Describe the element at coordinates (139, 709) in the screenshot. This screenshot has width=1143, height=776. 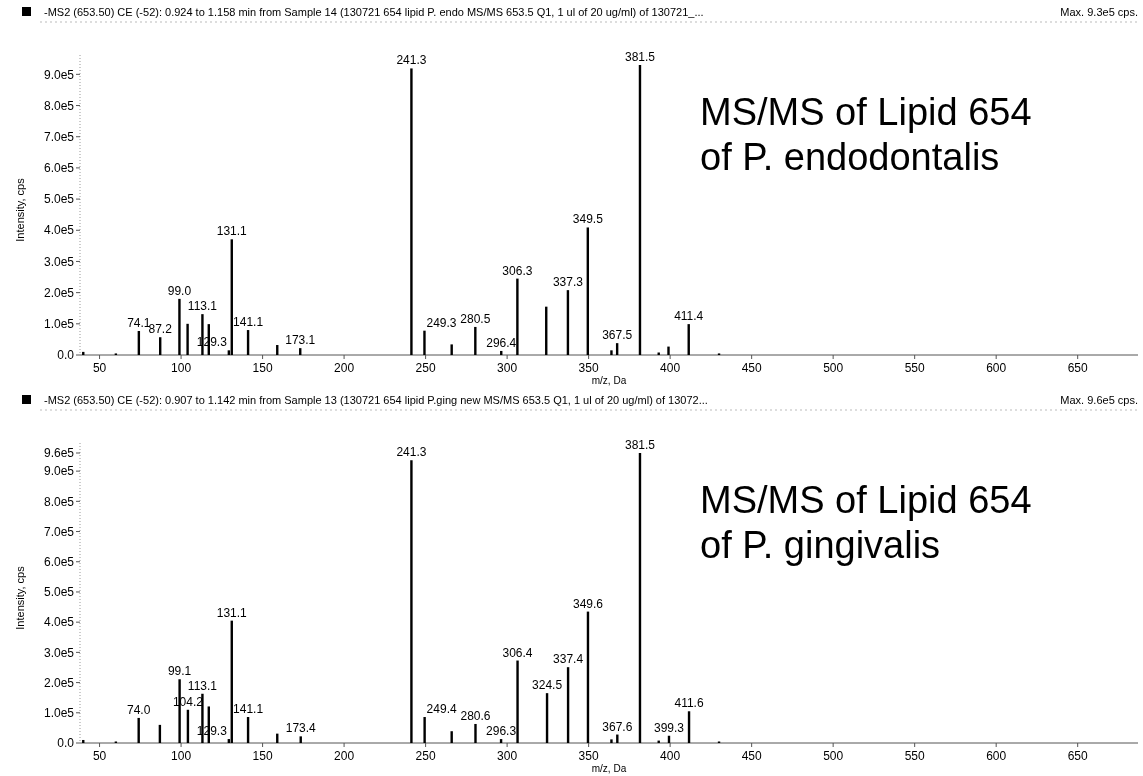
I see `annotation: 74.0` at that location.